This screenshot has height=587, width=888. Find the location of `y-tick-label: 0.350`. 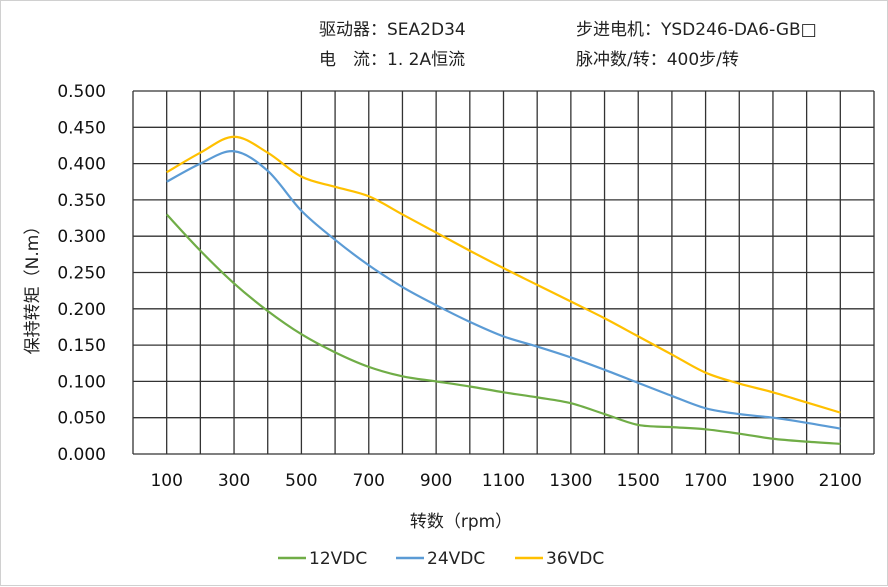

y-tick-label: 0.350 is located at coordinates (81, 201).